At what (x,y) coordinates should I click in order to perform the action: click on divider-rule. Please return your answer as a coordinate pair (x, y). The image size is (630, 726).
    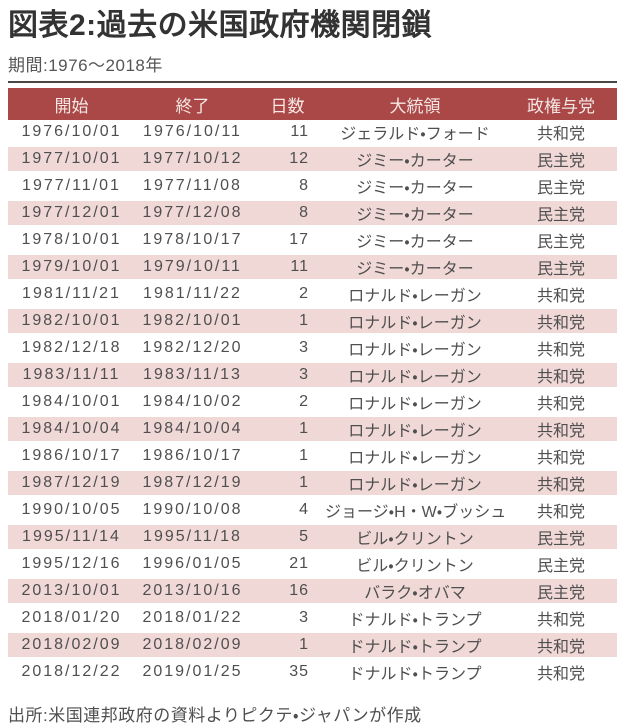
    Looking at the image, I should click on (312, 82).